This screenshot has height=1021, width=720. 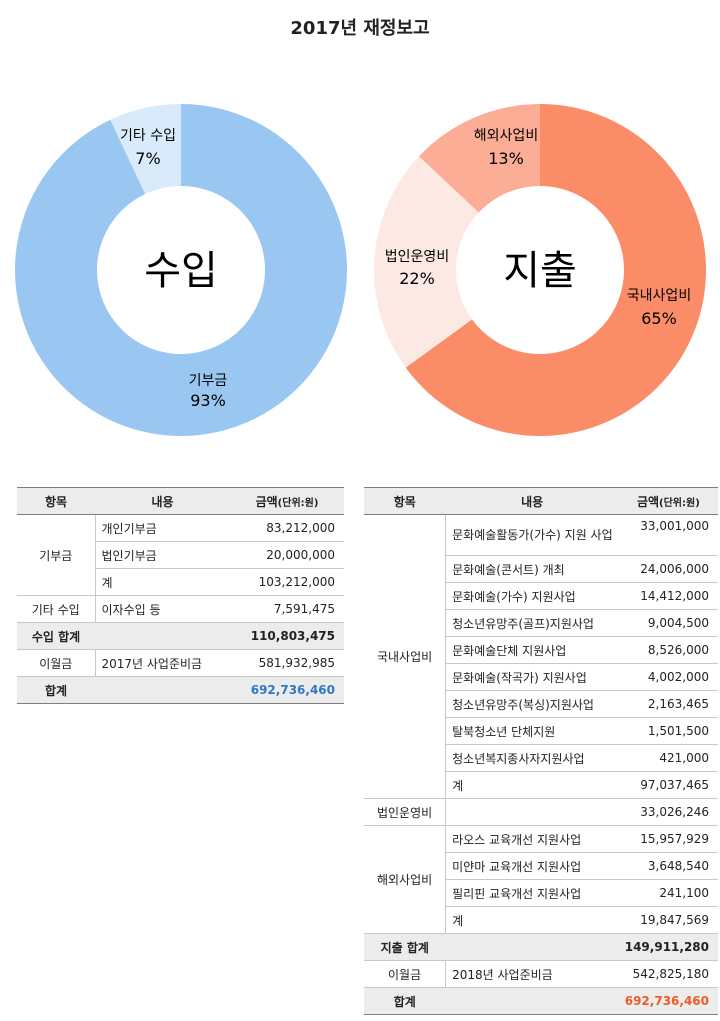 I want to click on content-cell: 필리핀 교육개선 지원사업, so click(x=532, y=893).